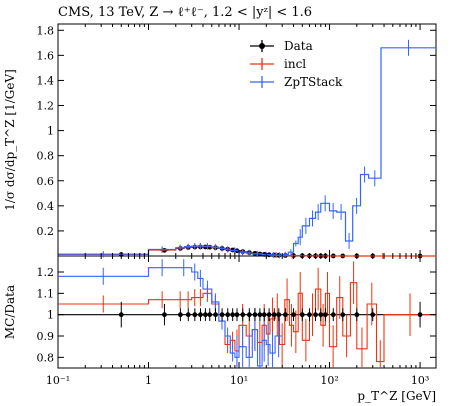 The width and height of the screenshot is (450, 406). What do you see at coordinates (329, 380) in the screenshot?
I see `x-tick-label-3: 10²` at bounding box center [329, 380].